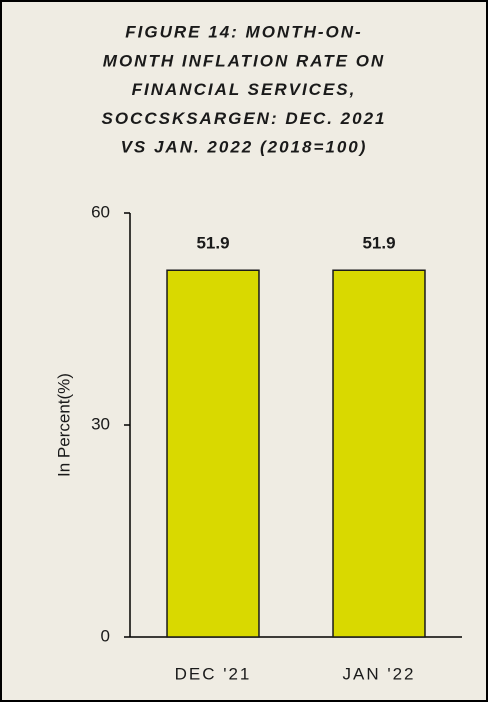  I want to click on chart-title: FINANCIAL SERVICES,, so click(244, 89).